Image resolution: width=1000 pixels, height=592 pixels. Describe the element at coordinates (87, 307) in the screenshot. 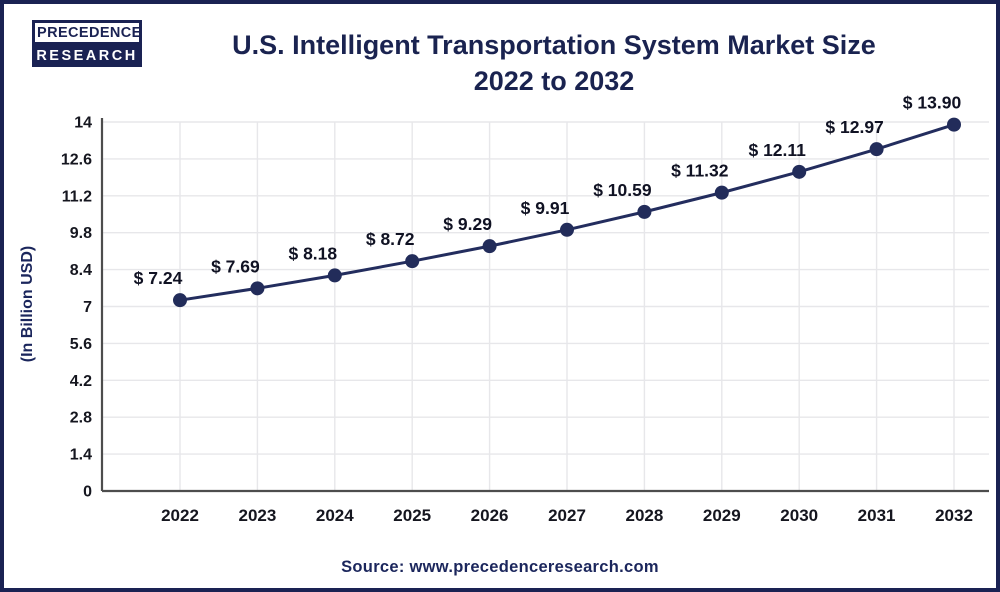

I see `y-tick-label: 7` at that location.